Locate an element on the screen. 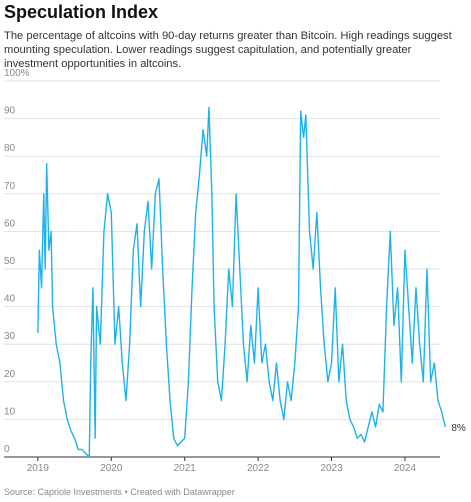 The image size is (471, 502). y-tick-label: 40 is located at coordinates (10, 299).